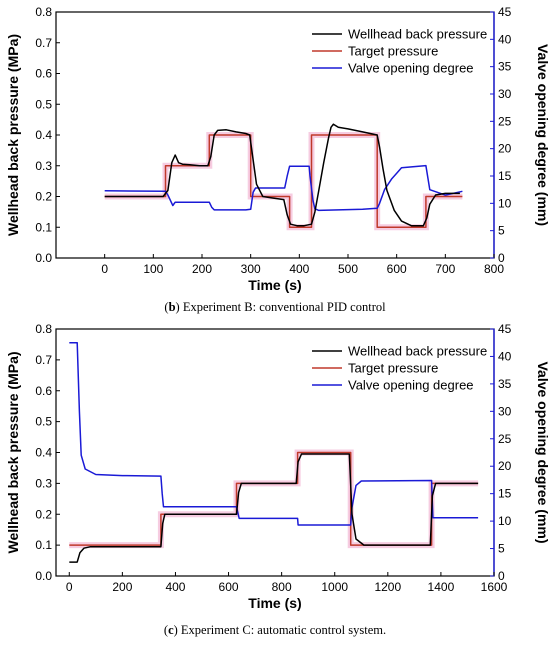 The image size is (550, 646). Describe the element at coordinates (494, 587) in the screenshot. I see `x-tick-label: 1600` at that location.